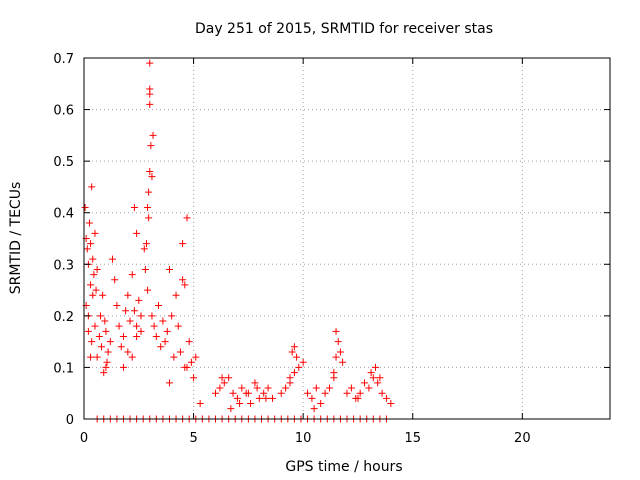  Describe the element at coordinates (63, 111) in the screenshot. I see `y-tick-label: 0.6` at that location.